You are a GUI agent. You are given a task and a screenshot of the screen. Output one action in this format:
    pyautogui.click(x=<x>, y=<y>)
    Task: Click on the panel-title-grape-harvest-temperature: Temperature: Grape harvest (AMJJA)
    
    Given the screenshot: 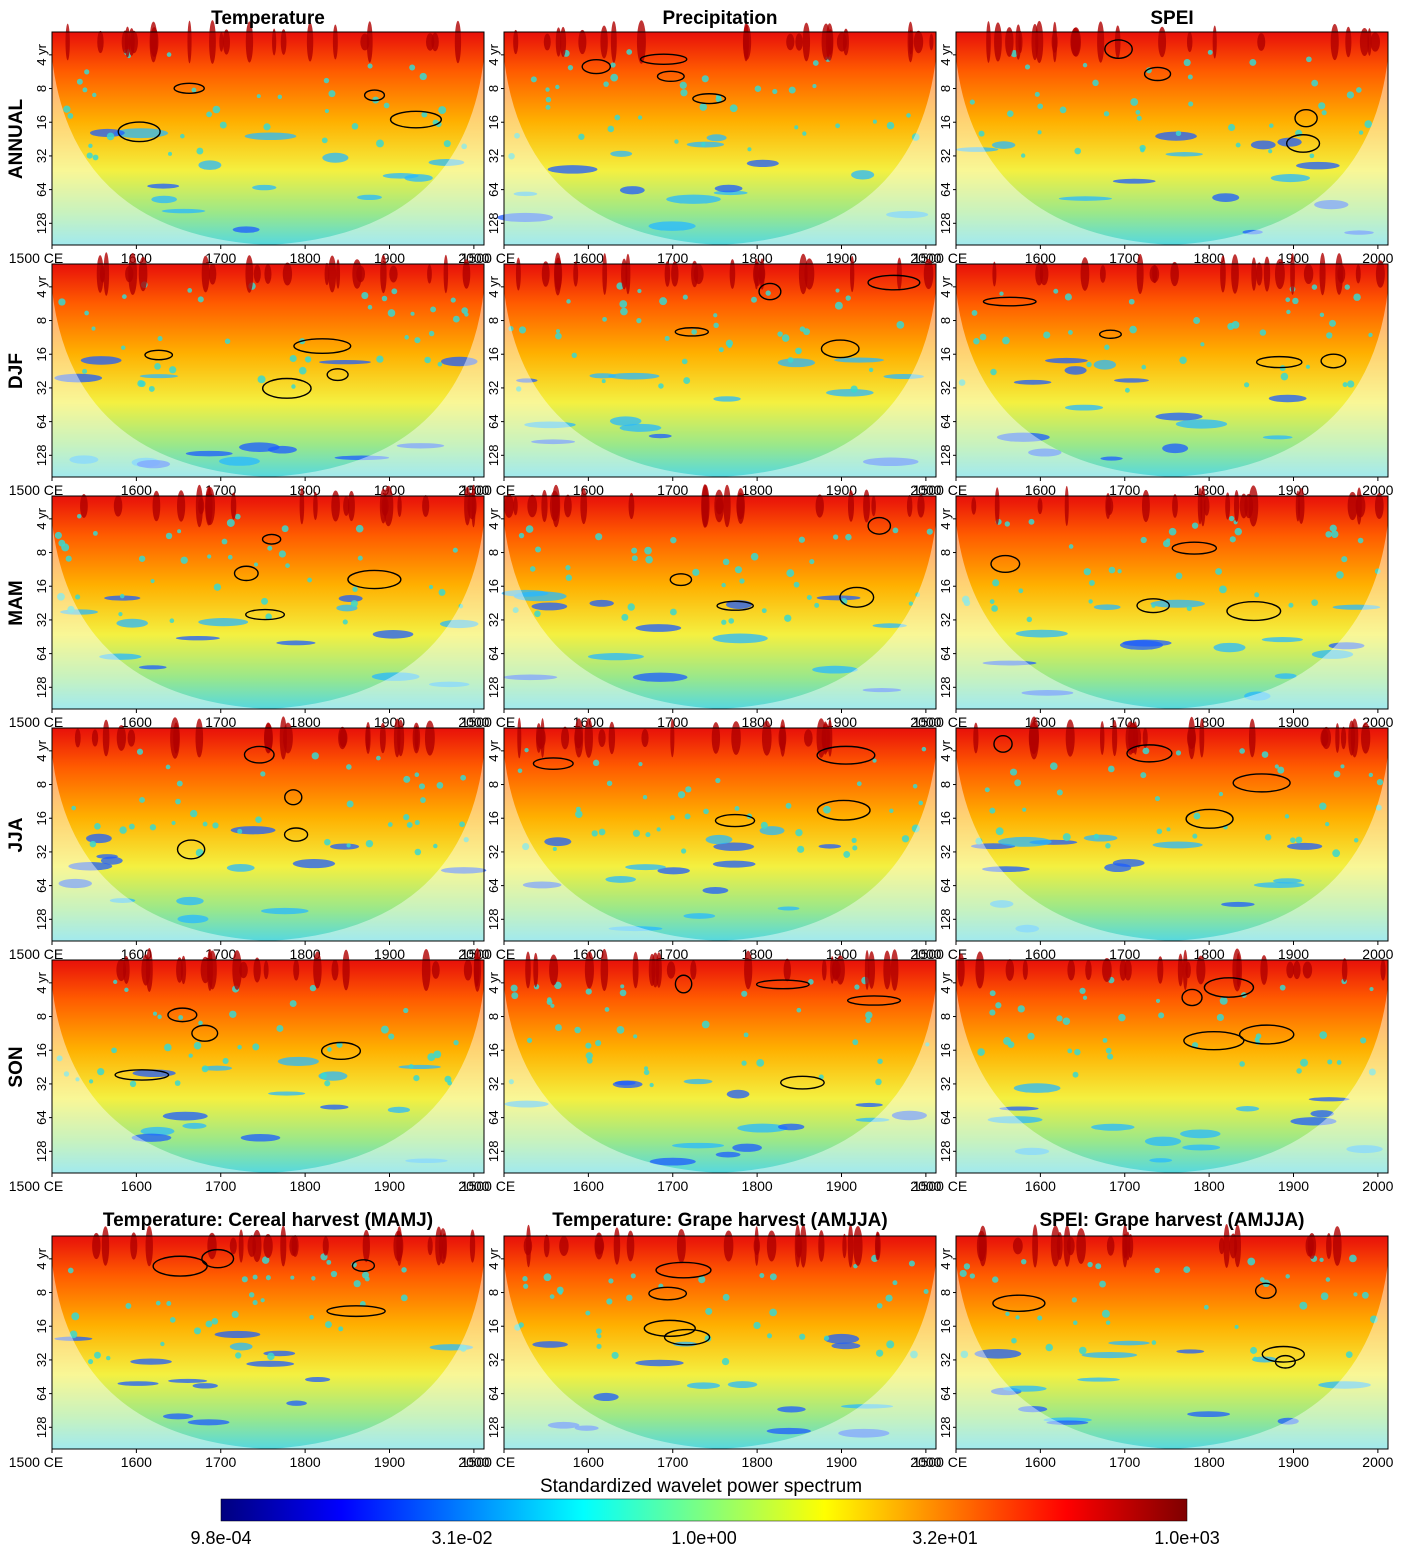 What is the action you would take?
    pyautogui.click(x=720, y=1220)
    